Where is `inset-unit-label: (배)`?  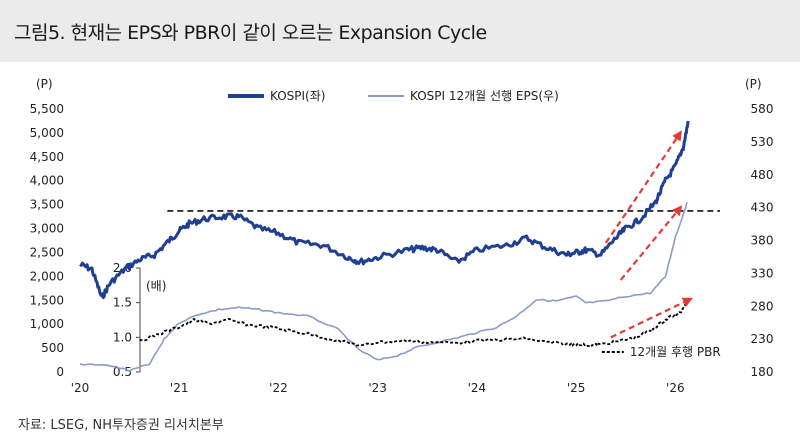
inset-unit-label: (배) is located at coordinates (156, 286).